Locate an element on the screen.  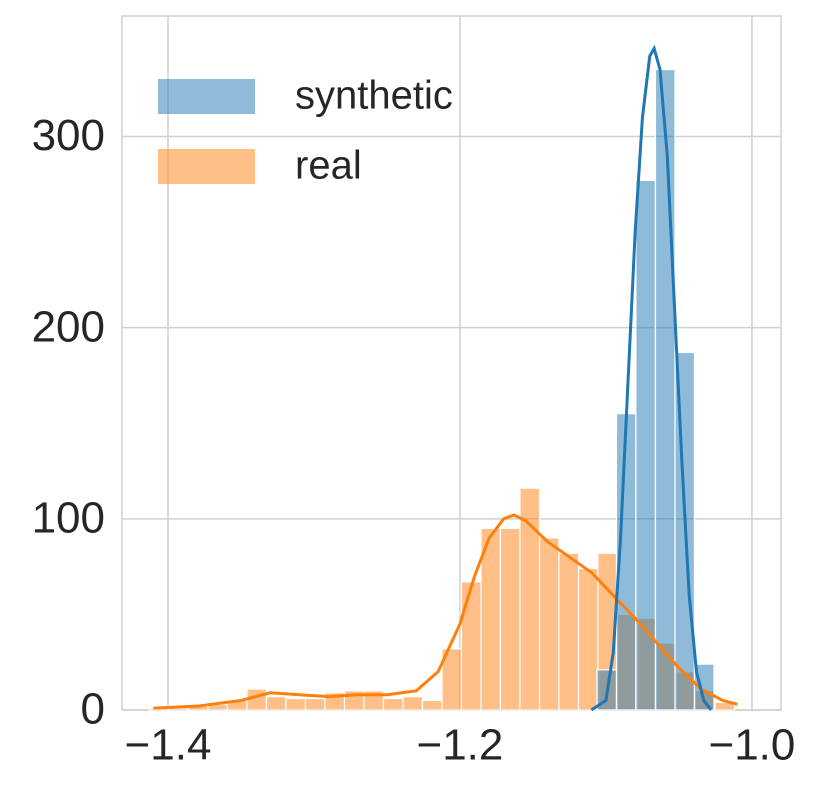
x-tick-label: −1.2 is located at coordinates (460, 745).